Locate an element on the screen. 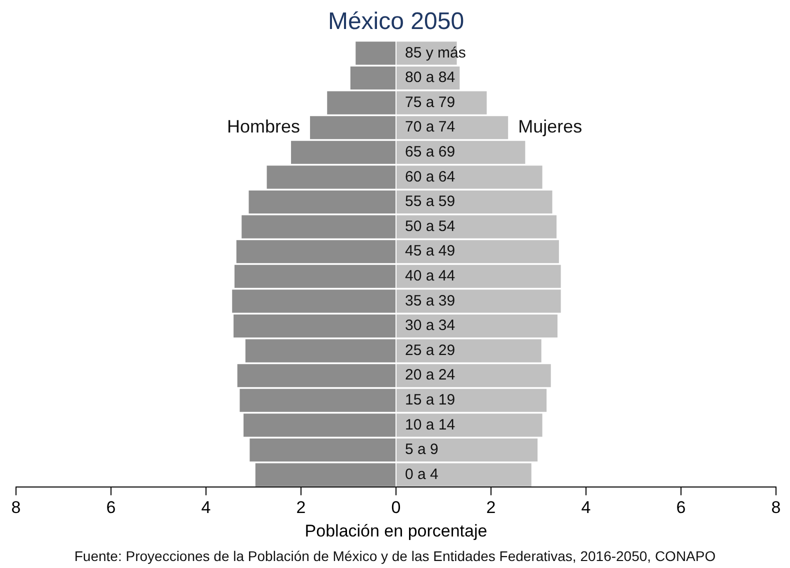 The height and width of the screenshot is (568, 790). chart-title: México 2050 is located at coordinates (396, 22).